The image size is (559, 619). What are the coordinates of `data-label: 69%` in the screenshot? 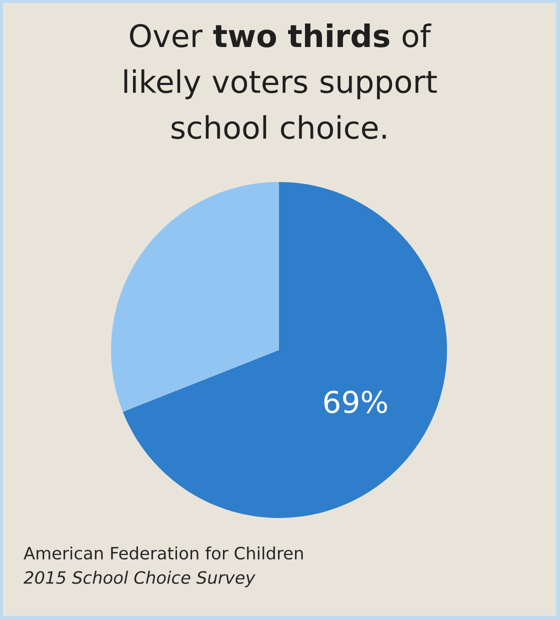 It's located at (355, 402).